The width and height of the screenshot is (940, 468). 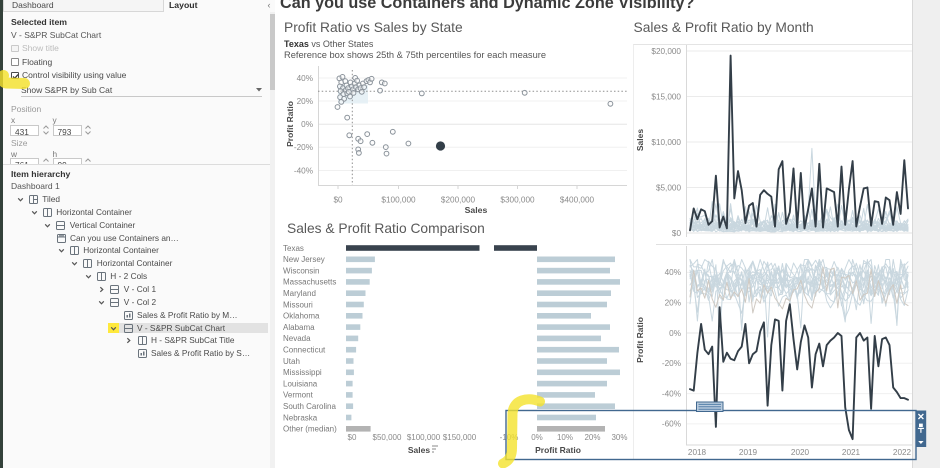 I want to click on svg-text: Mississippi, so click(x=302, y=372).